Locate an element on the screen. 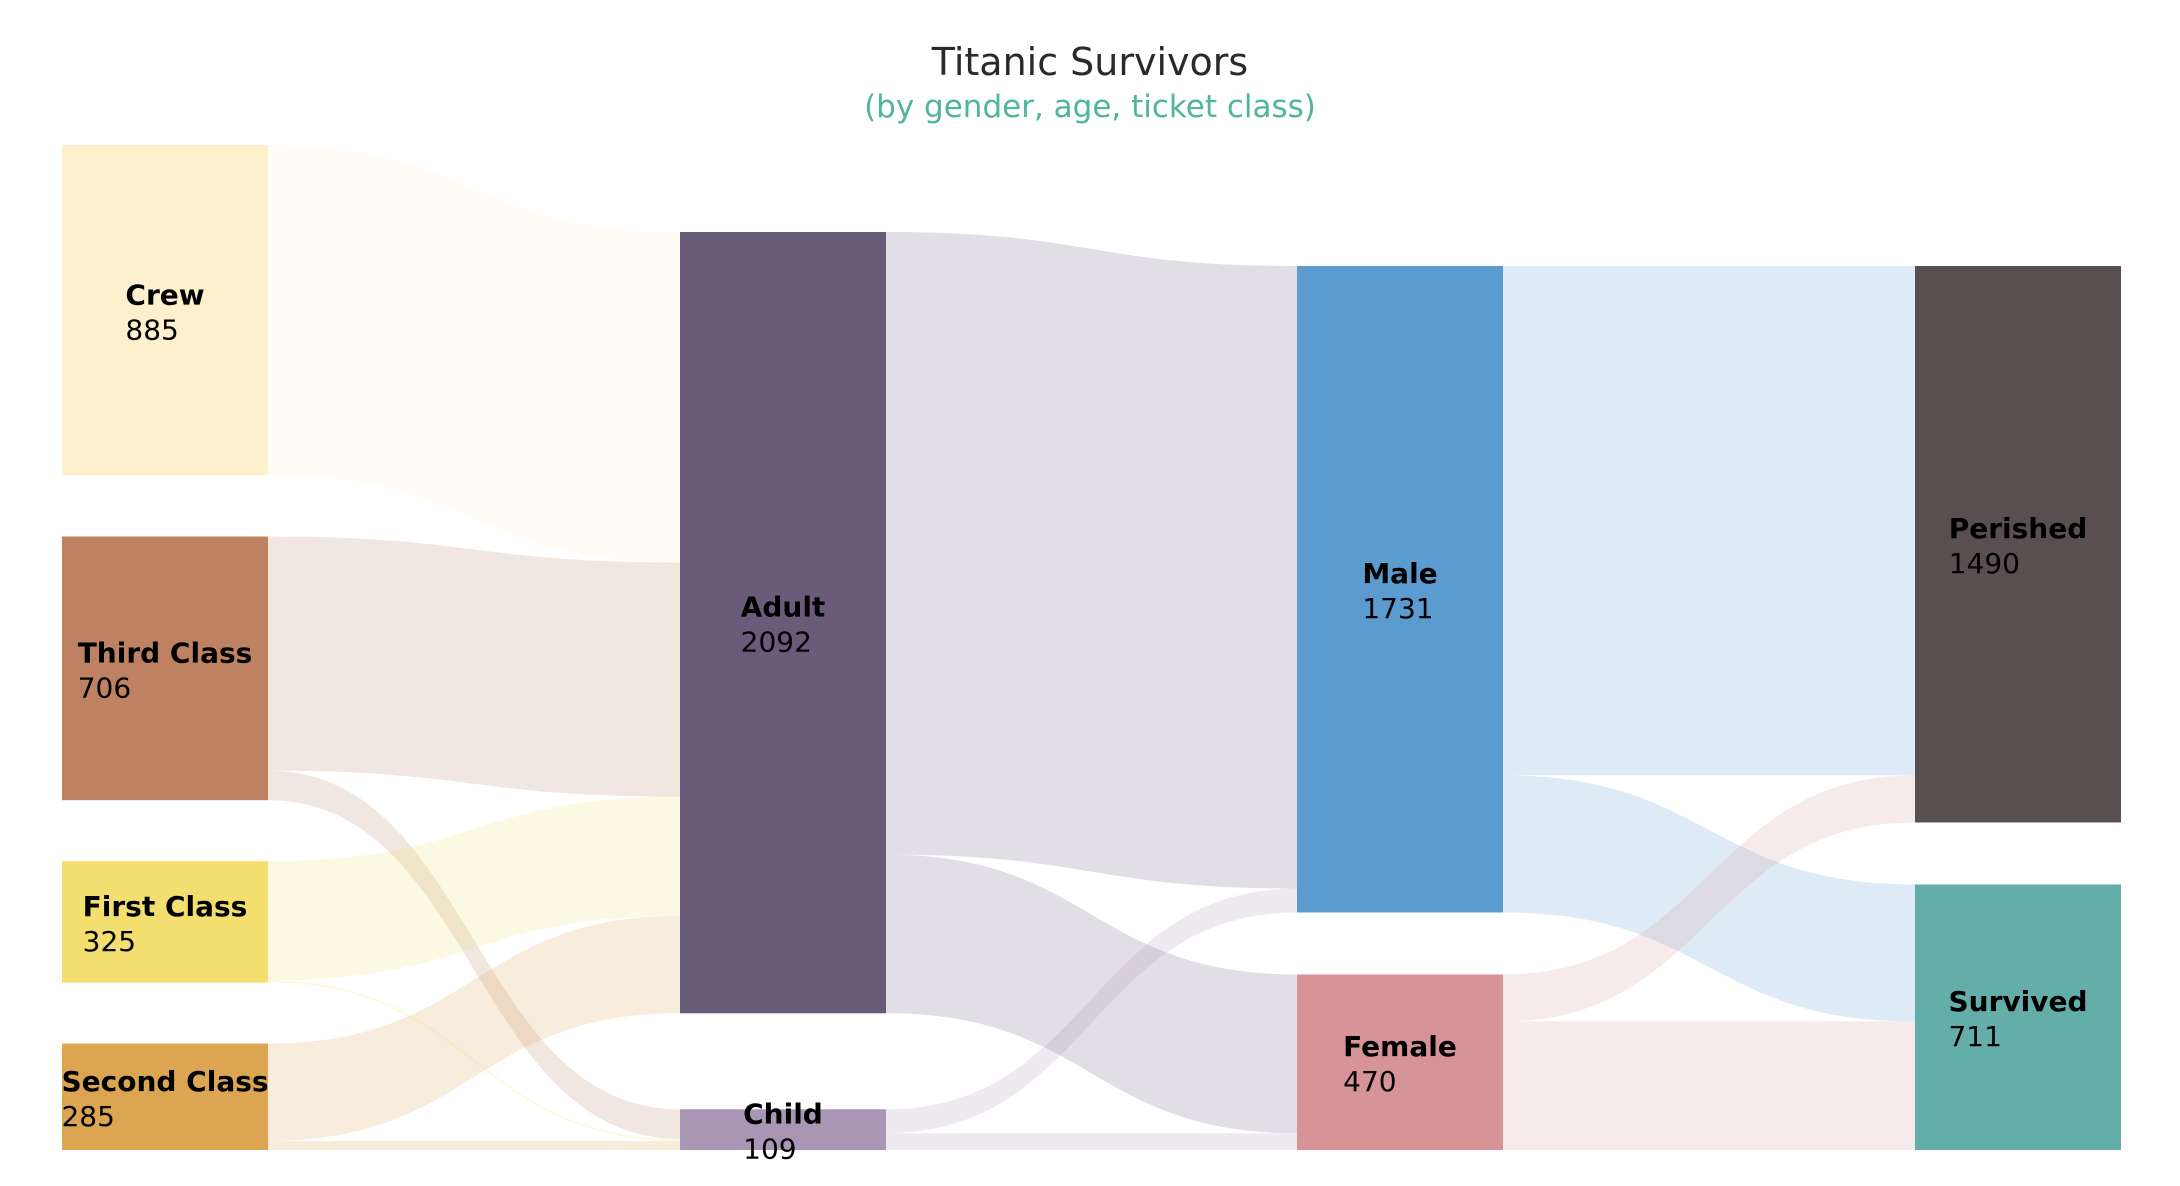 This screenshot has width=2180, height=1186. node-survived is located at coordinates (2018, 1017).